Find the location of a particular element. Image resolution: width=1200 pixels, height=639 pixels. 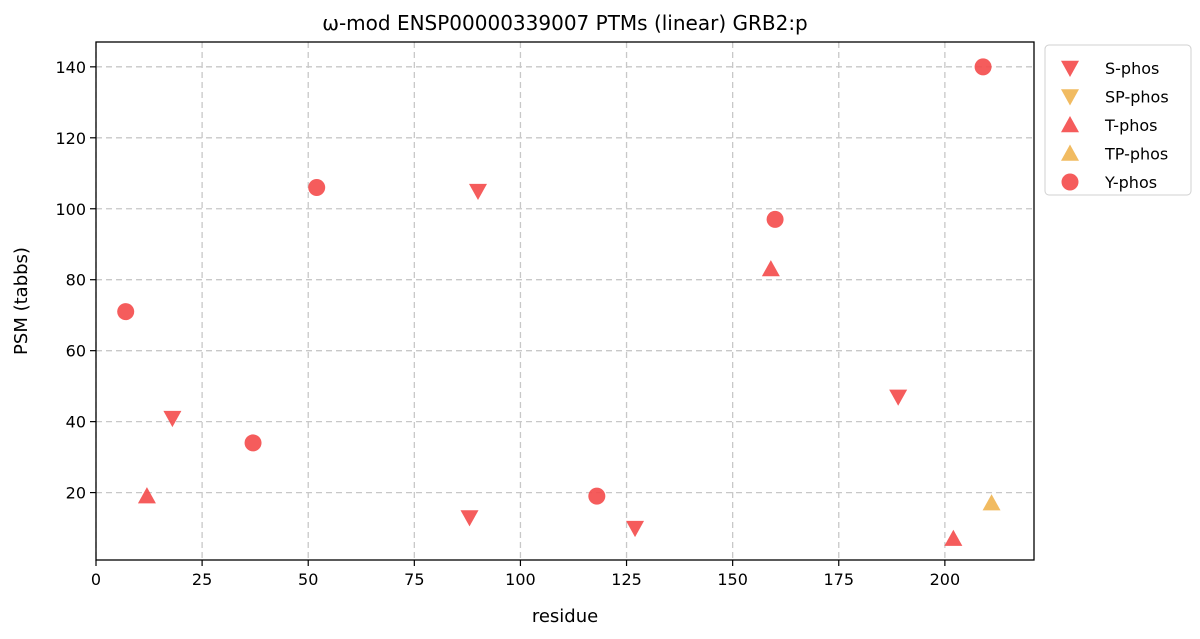

legend: S-phos SP-phos T-phos TP-phos Y-phos is located at coordinates (1118, 120).